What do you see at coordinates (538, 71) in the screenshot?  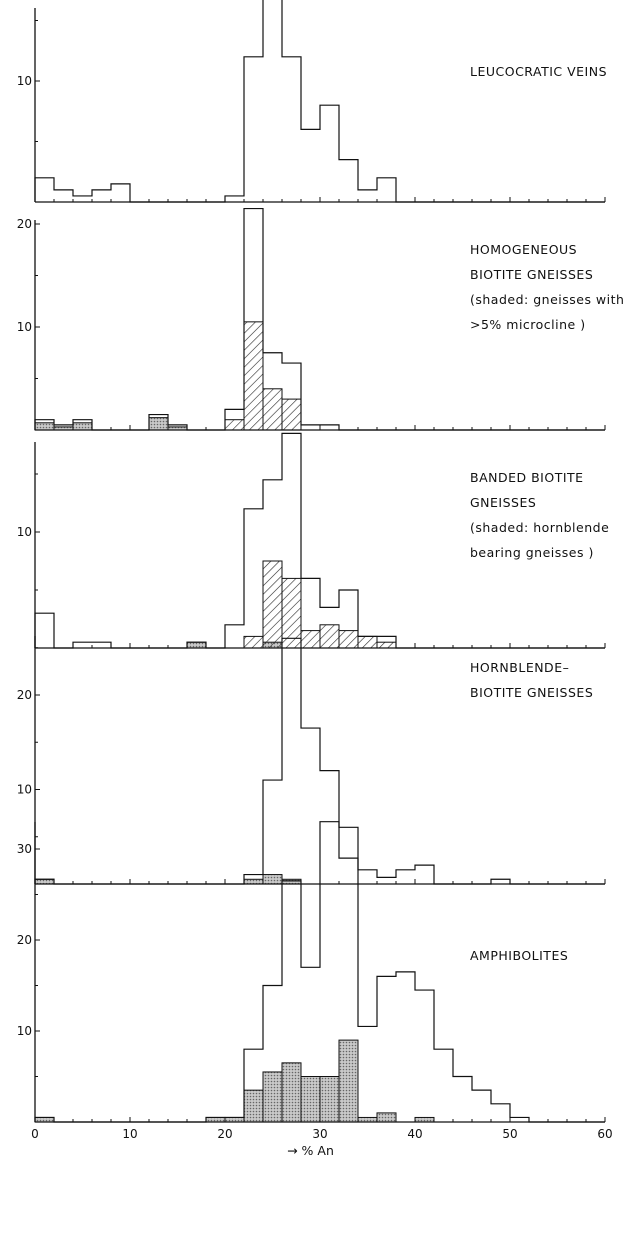 I see `panel-title: LEUCOCRATIC VEINS` at bounding box center [538, 71].